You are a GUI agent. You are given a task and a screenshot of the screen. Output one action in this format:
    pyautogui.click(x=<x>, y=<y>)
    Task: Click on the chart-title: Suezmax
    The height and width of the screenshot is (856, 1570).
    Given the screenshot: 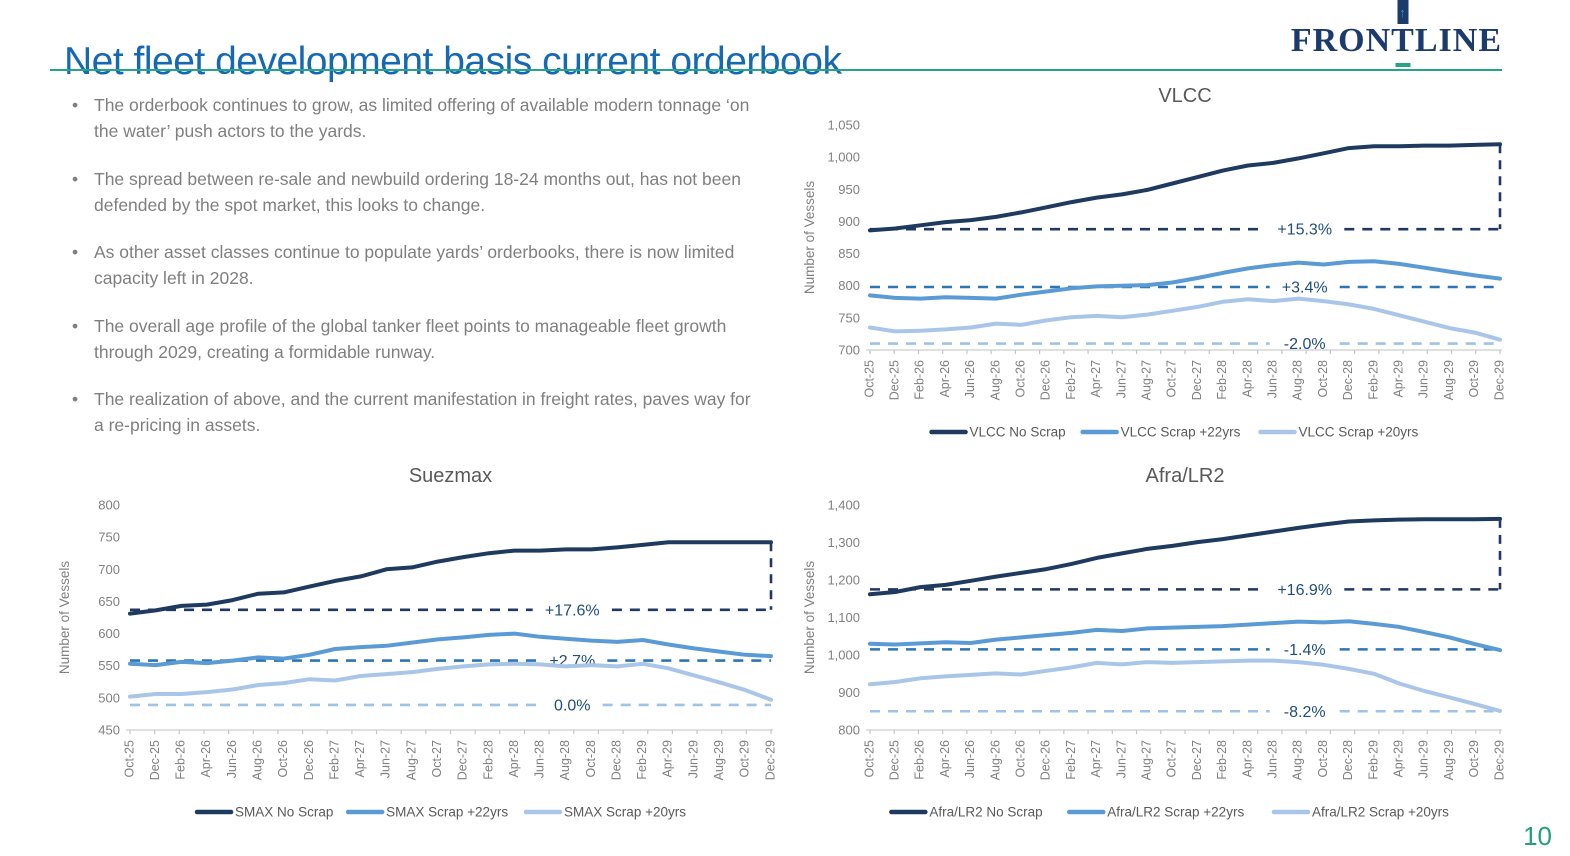 What is the action you would take?
    pyautogui.click(x=450, y=476)
    